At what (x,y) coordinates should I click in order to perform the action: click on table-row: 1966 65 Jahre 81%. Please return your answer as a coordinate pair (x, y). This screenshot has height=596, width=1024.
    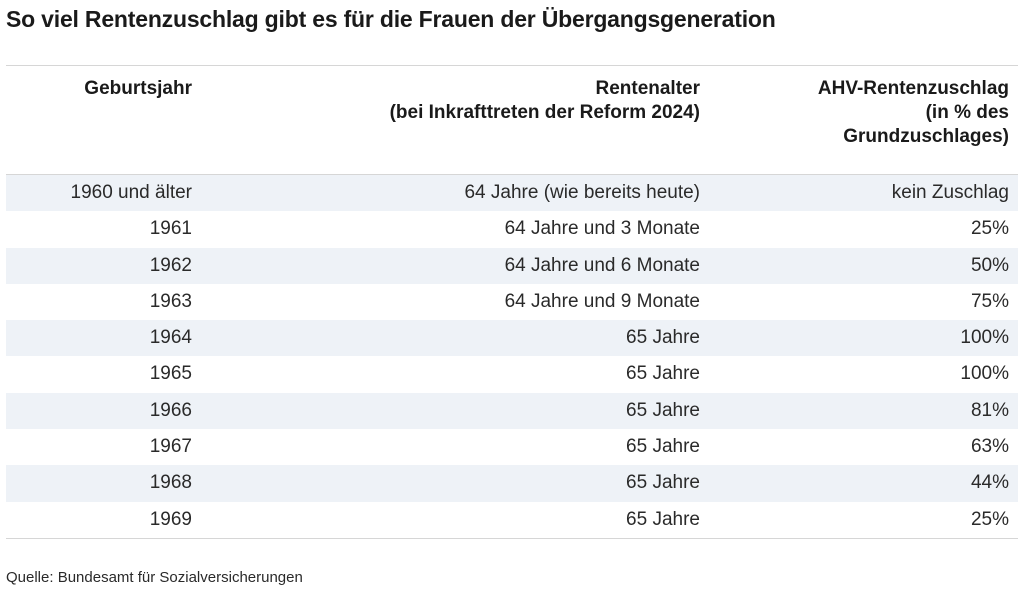
    Looking at the image, I should click on (512, 411).